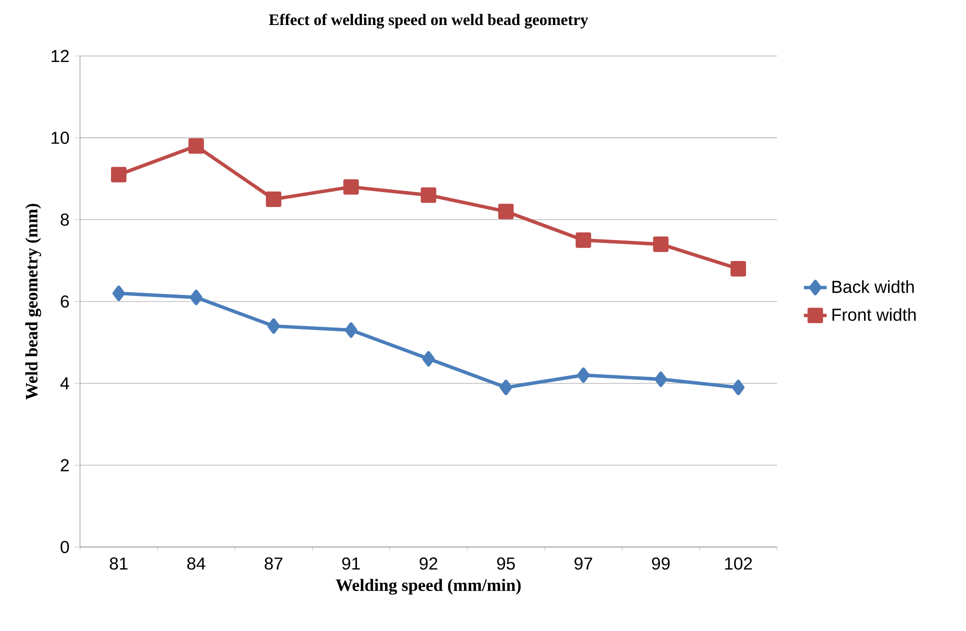 This screenshot has width=966, height=631. What do you see at coordinates (506, 563) in the screenshot?
I see `x-tick-label: 95` at bounding box center [506, 563].